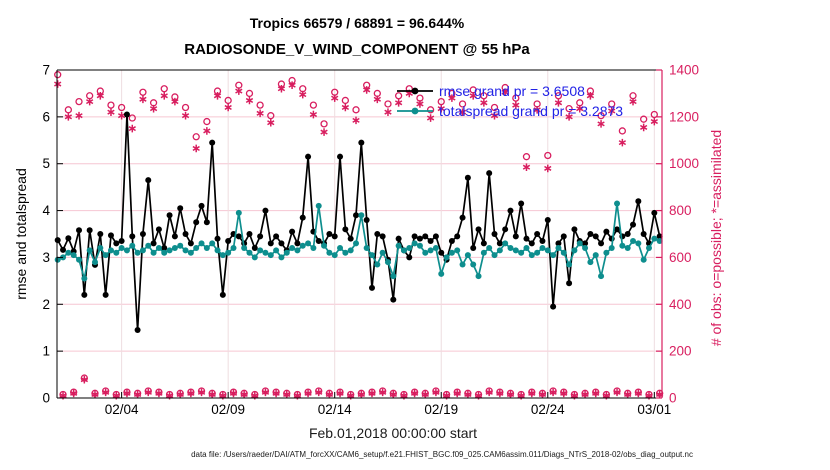  Describe the element at coordinates (46, 257) in the screenshot. I see `left-tick-label: 3` at that location.